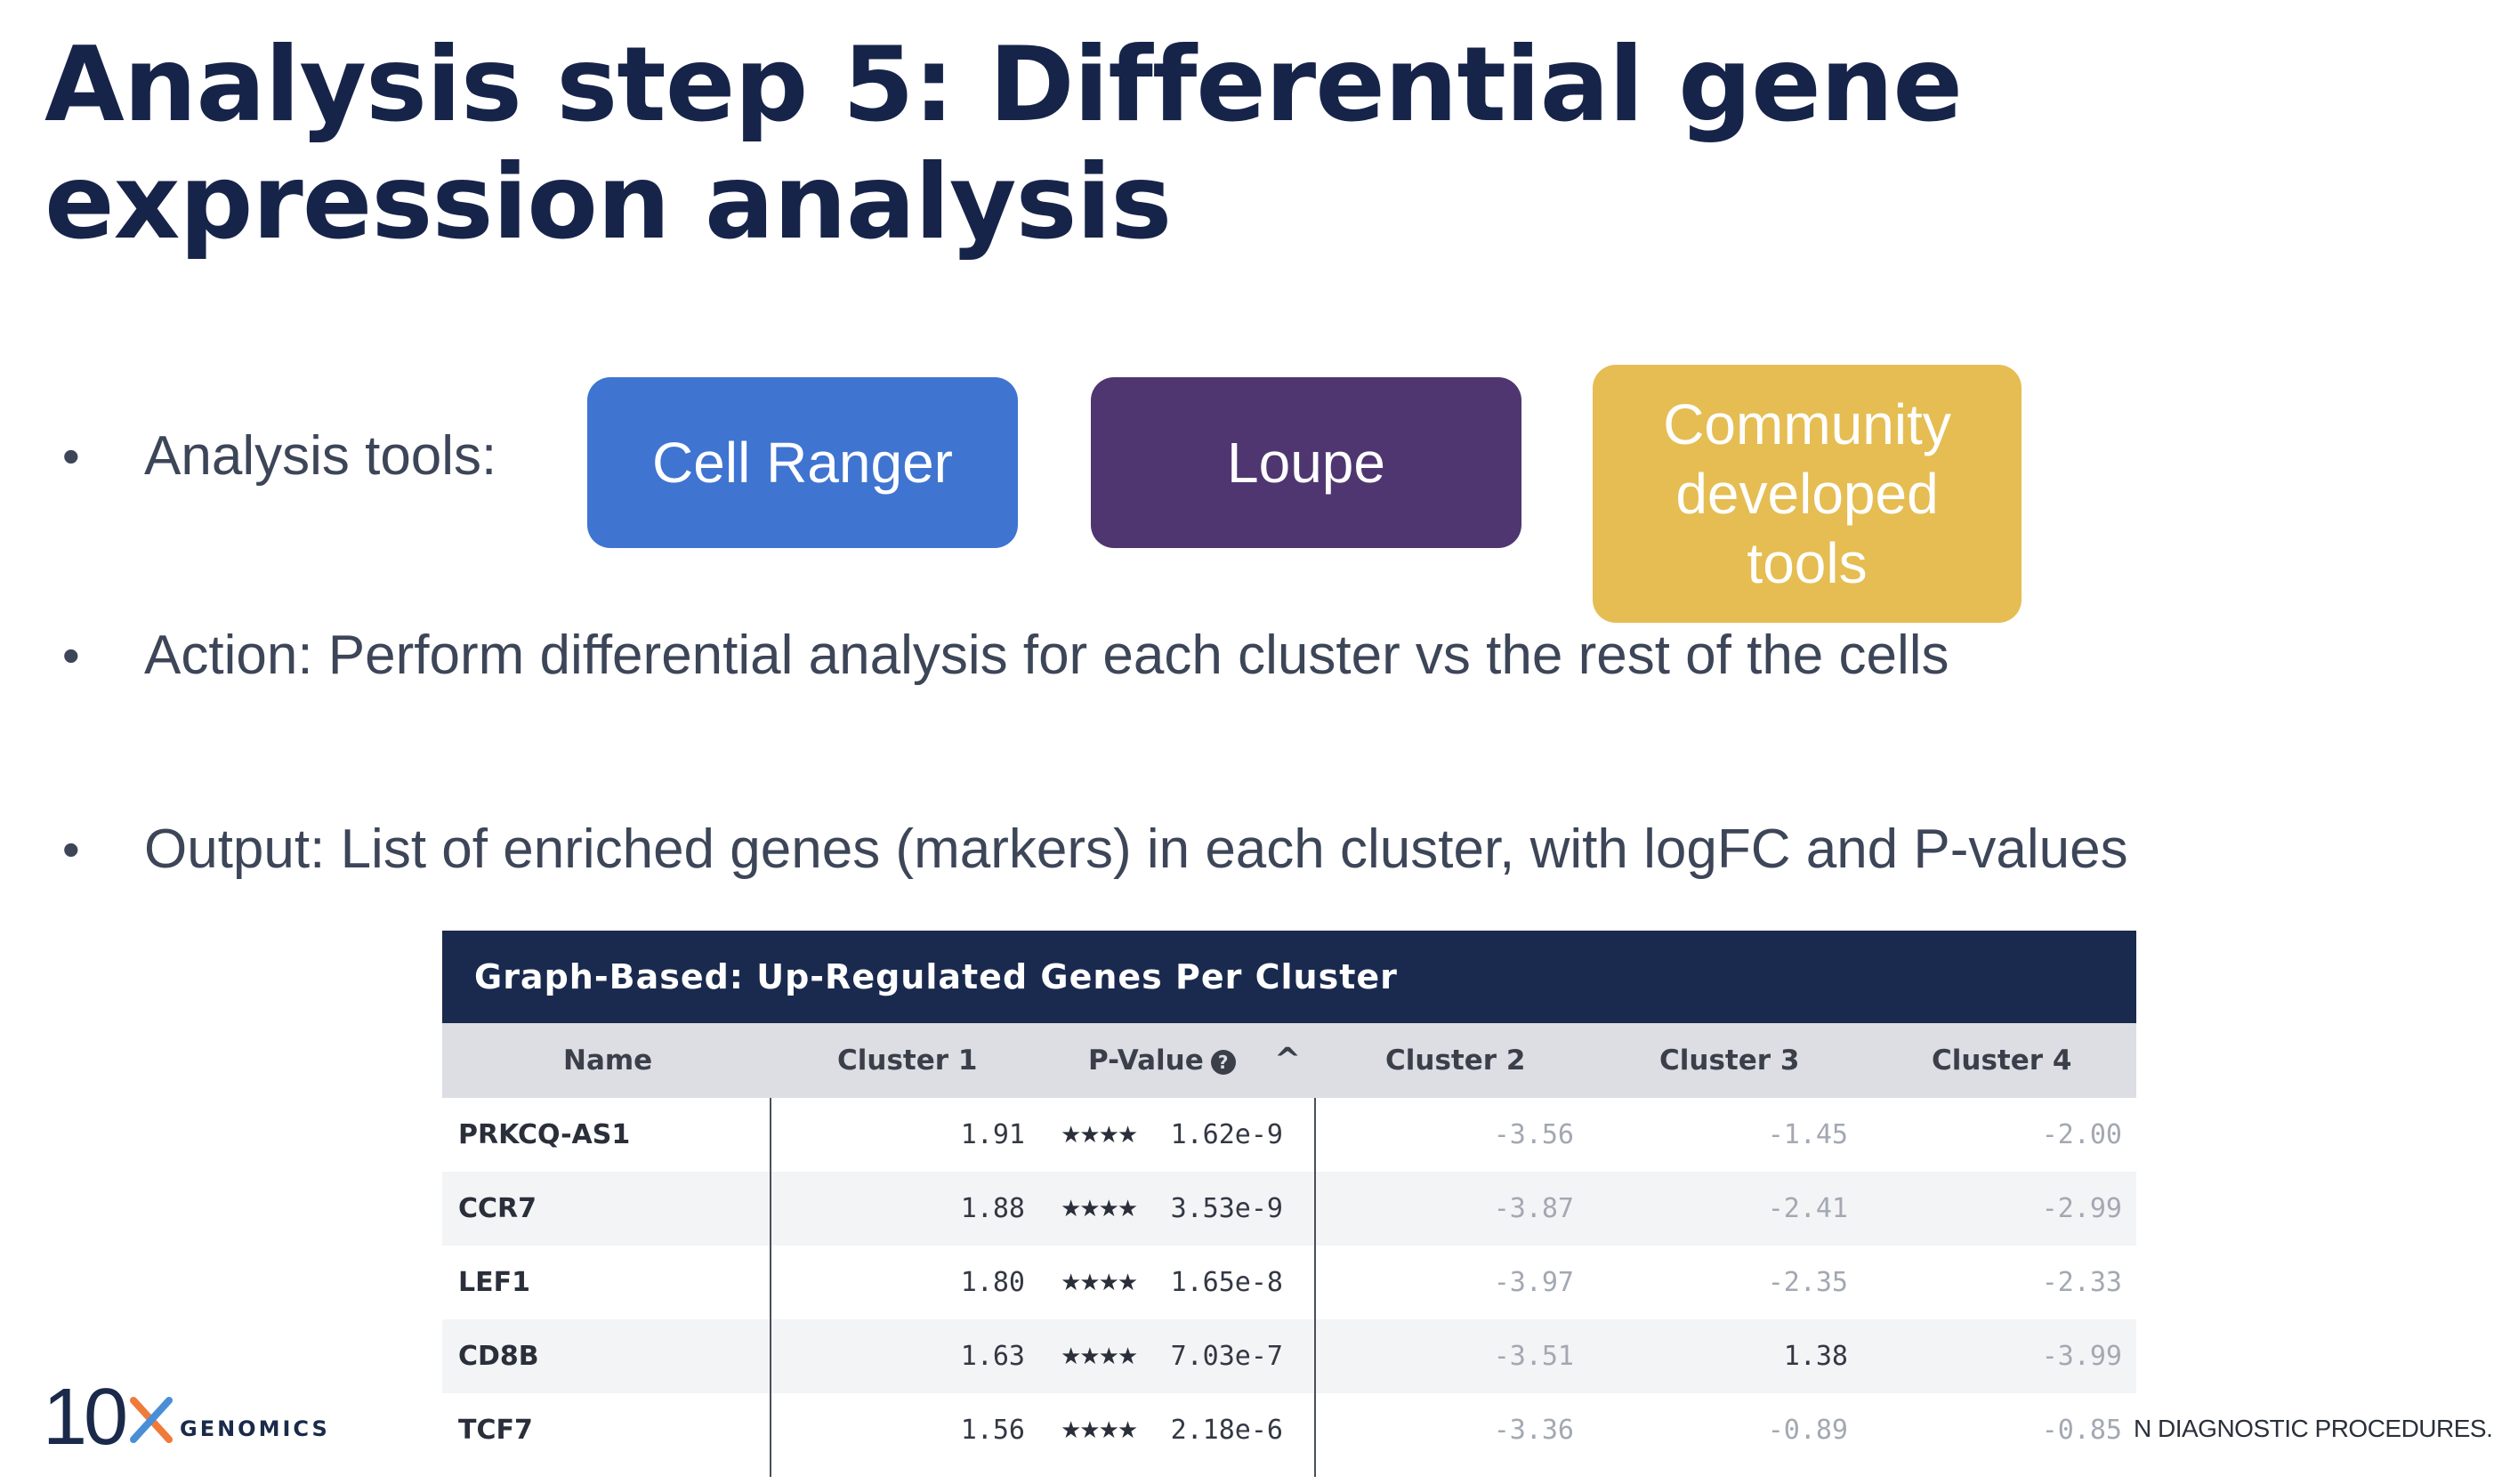 This screenshot has height=1484, width=2518. I want to click on p-value: 1.62e-9, so click(1227, 1134).